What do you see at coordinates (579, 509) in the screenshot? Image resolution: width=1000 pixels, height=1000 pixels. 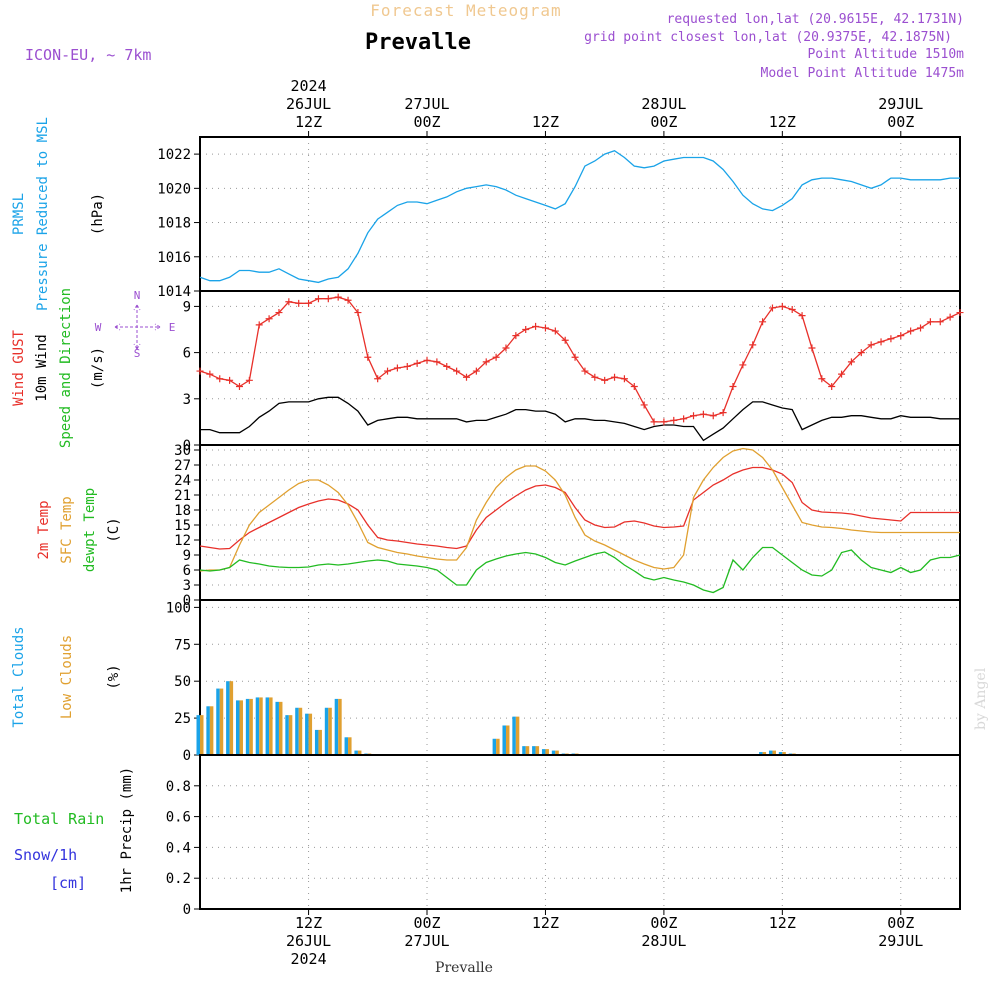 I see `tsfc-line` at bounding box center [579, 509].